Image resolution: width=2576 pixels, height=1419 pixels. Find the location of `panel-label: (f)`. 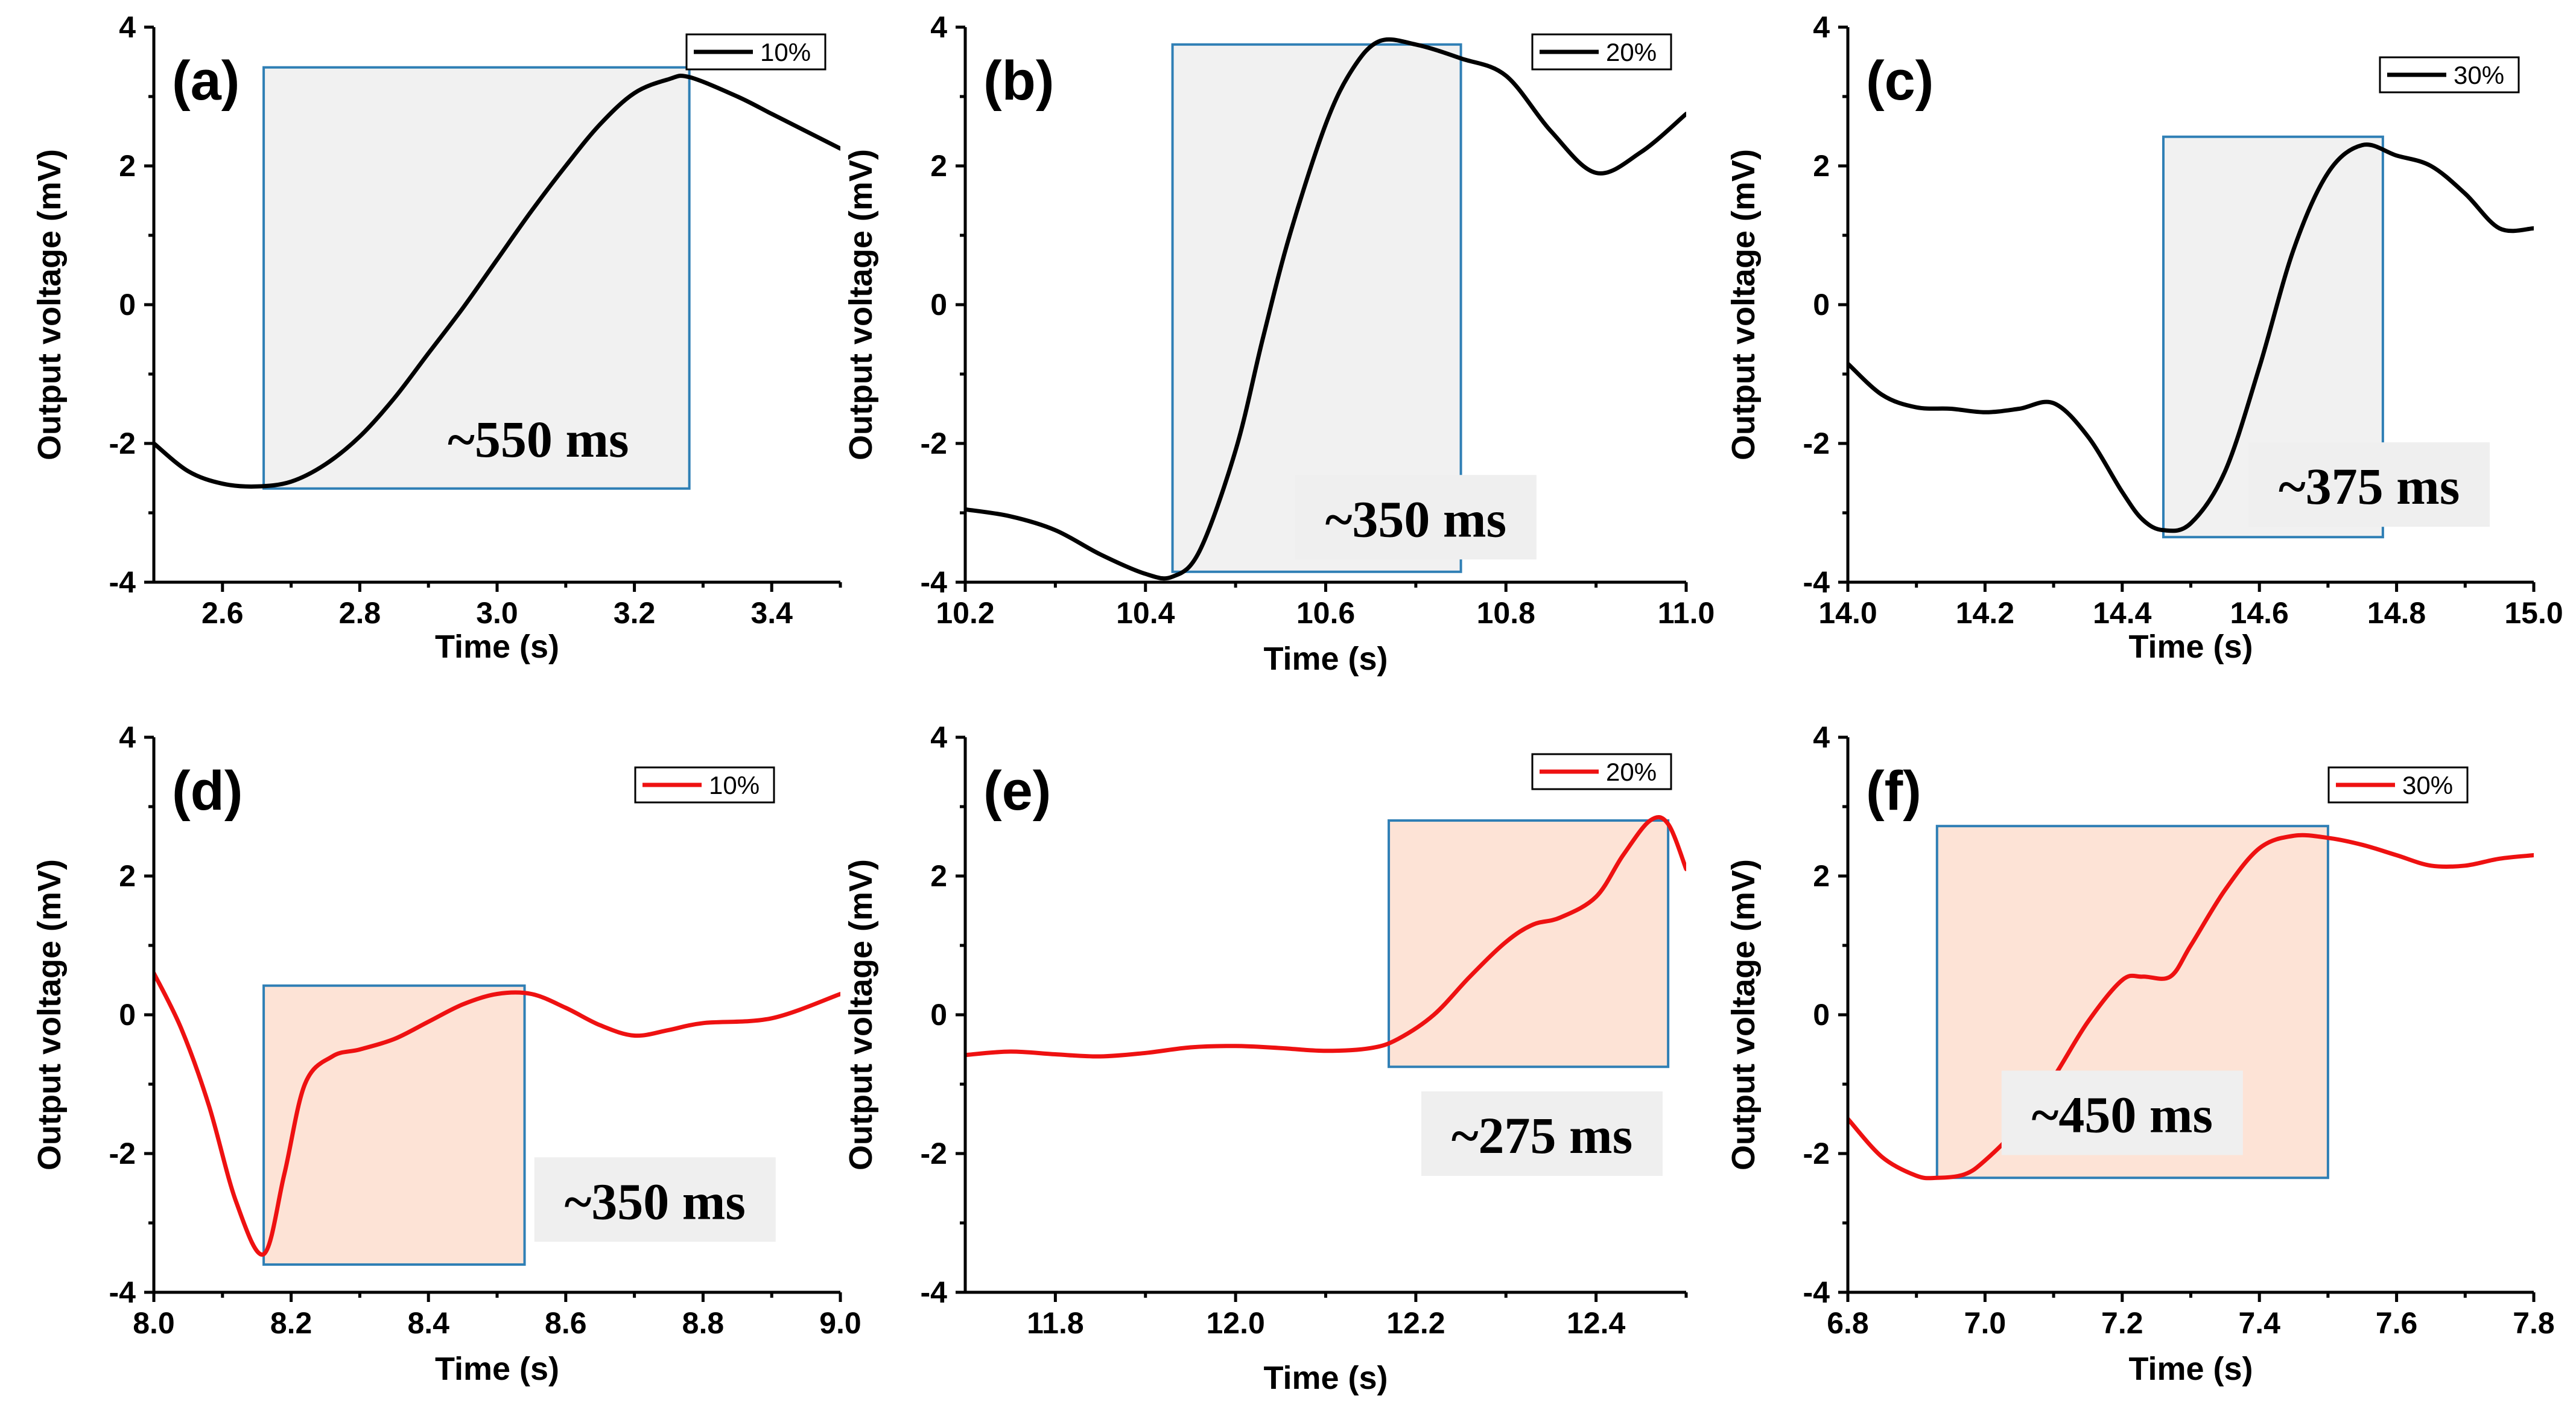

panel-label: (f) is located at coordinates (1893, 791).